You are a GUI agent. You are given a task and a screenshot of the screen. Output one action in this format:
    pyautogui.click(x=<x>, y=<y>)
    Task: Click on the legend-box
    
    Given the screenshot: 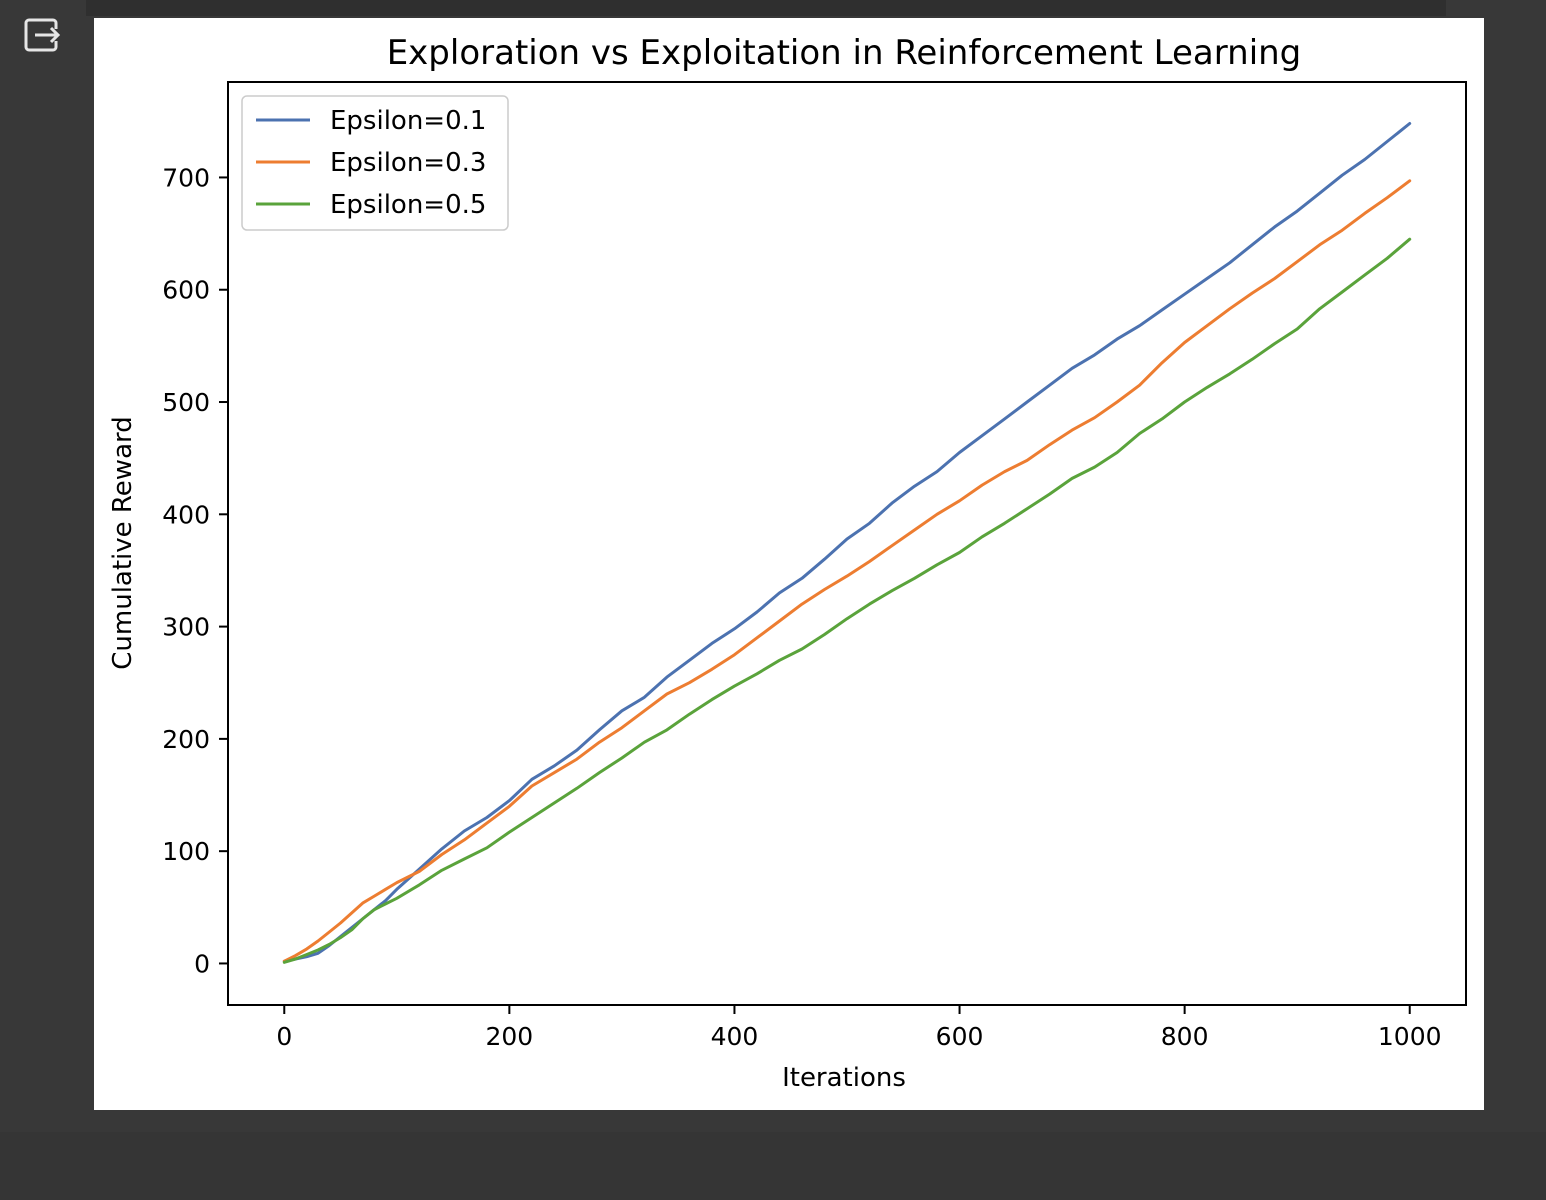 What is the action you would take?
    pyautogui.click(x=375, y=163)
    